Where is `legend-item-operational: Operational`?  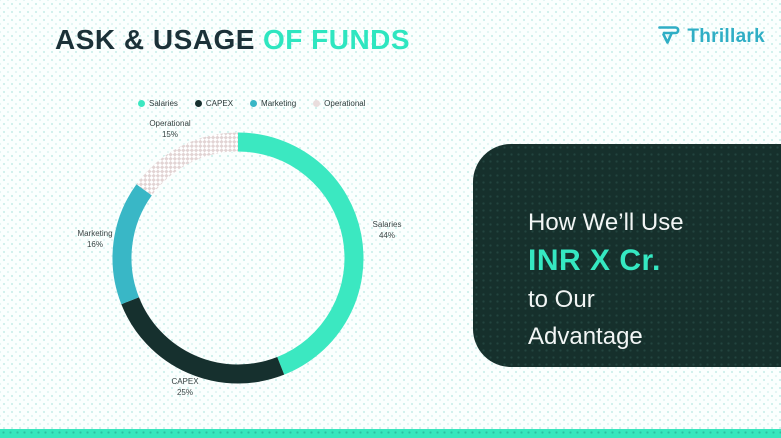 legend-item-operational: Operational is located at coordinates (339, 103).